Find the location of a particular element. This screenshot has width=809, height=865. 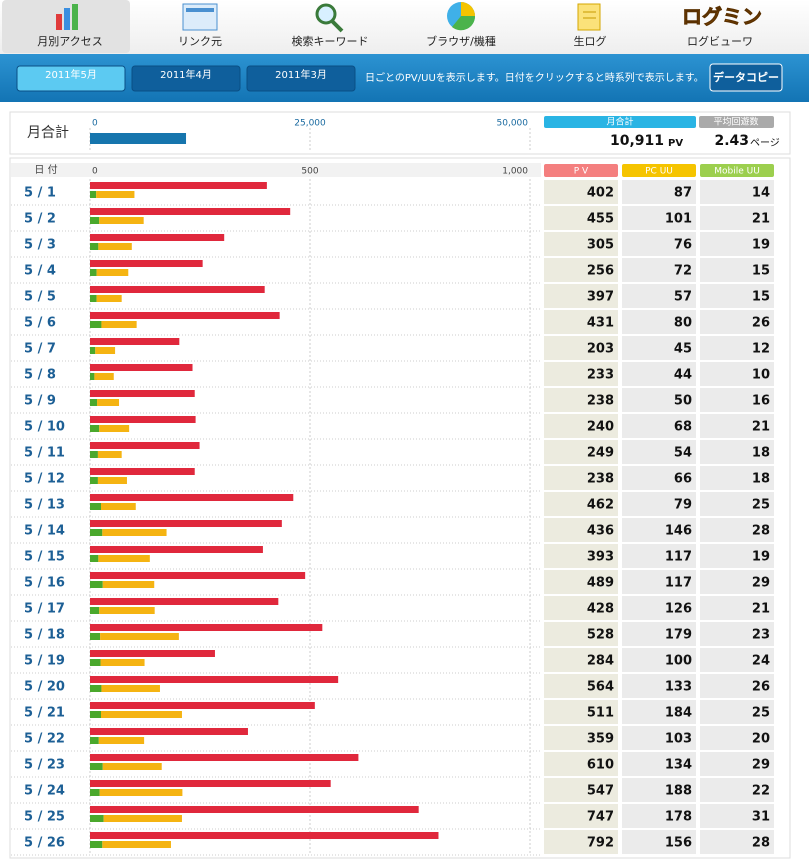

nav-item: 月別アクセス is located at coordinates (69, 41).